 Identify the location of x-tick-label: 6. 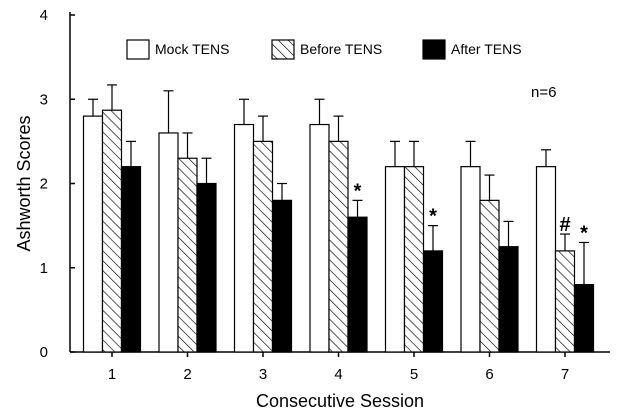
(489, 374).